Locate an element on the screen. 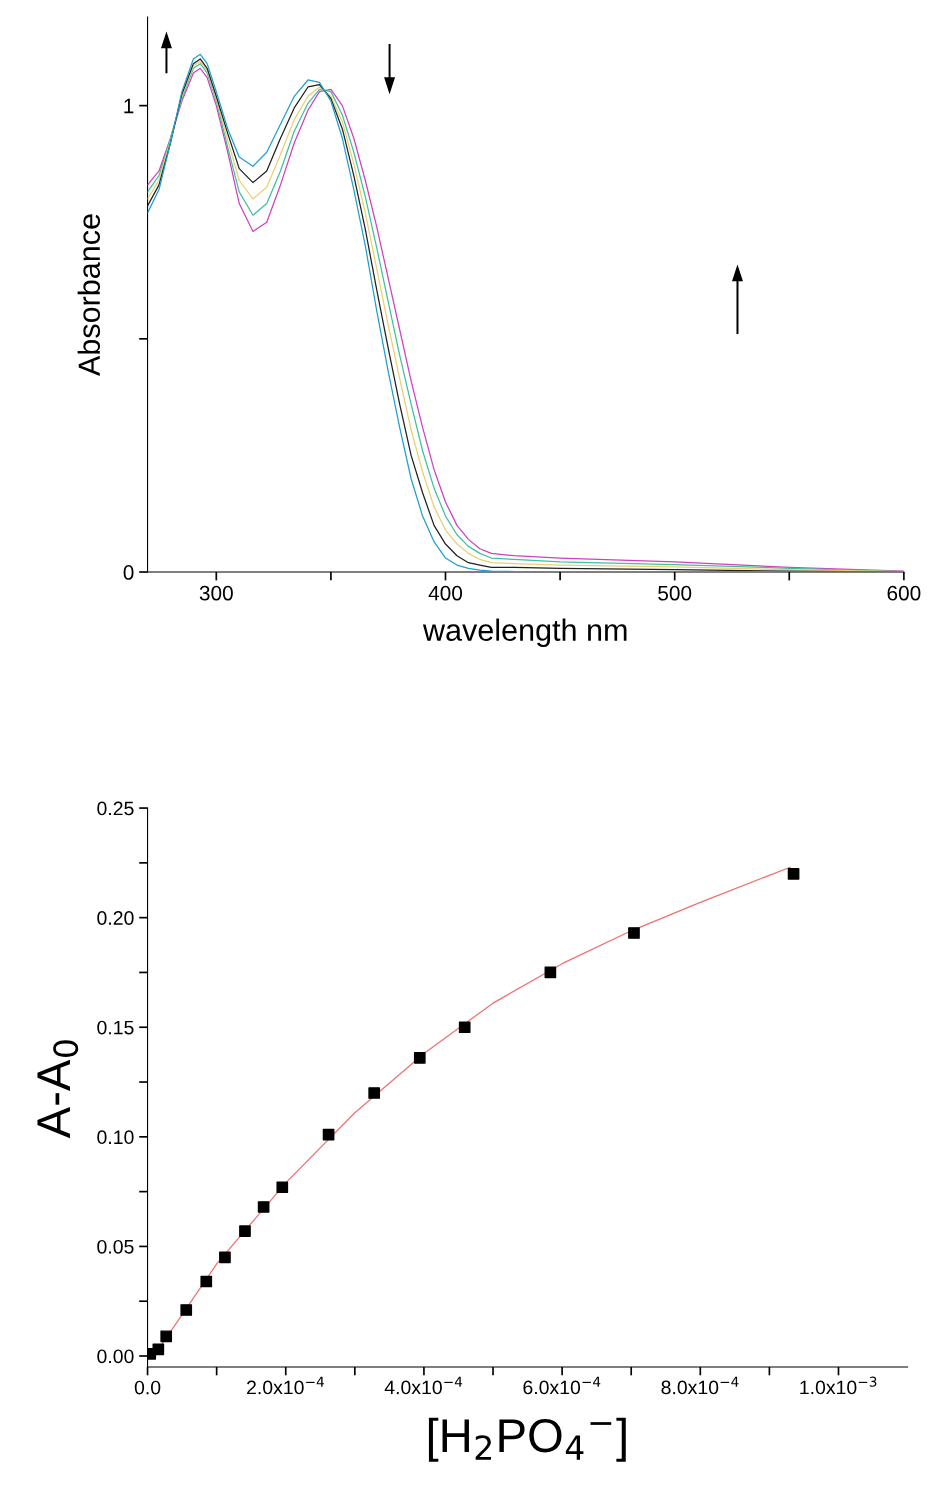 This screenshot has width=928, height=1492. x-axis-title: [H$_{2}$PO$_{4}$$^{−}$] is located at coordinates (527, 1439).